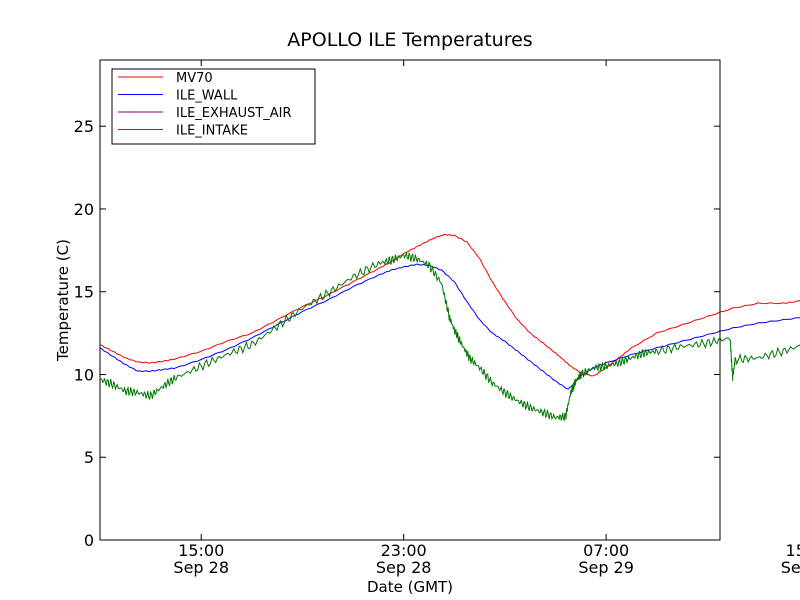 The width and height of the screenshot is (800, 600). What do you see at coordinates (89, 540) in the screenshot?
I see `y-tick-label: 0` at bounding box center [89, 540].